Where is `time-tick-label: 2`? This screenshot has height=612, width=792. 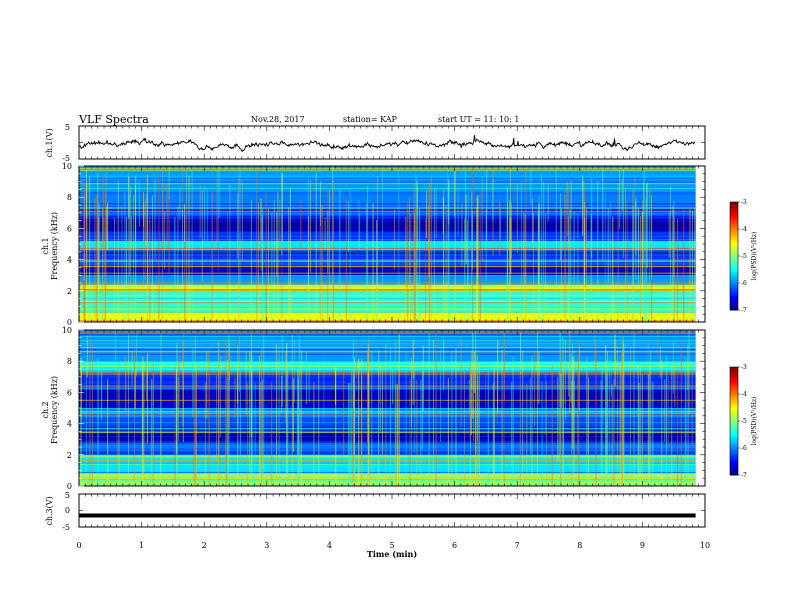
time-tick-label: 2 is located at coordinates (204, 545).